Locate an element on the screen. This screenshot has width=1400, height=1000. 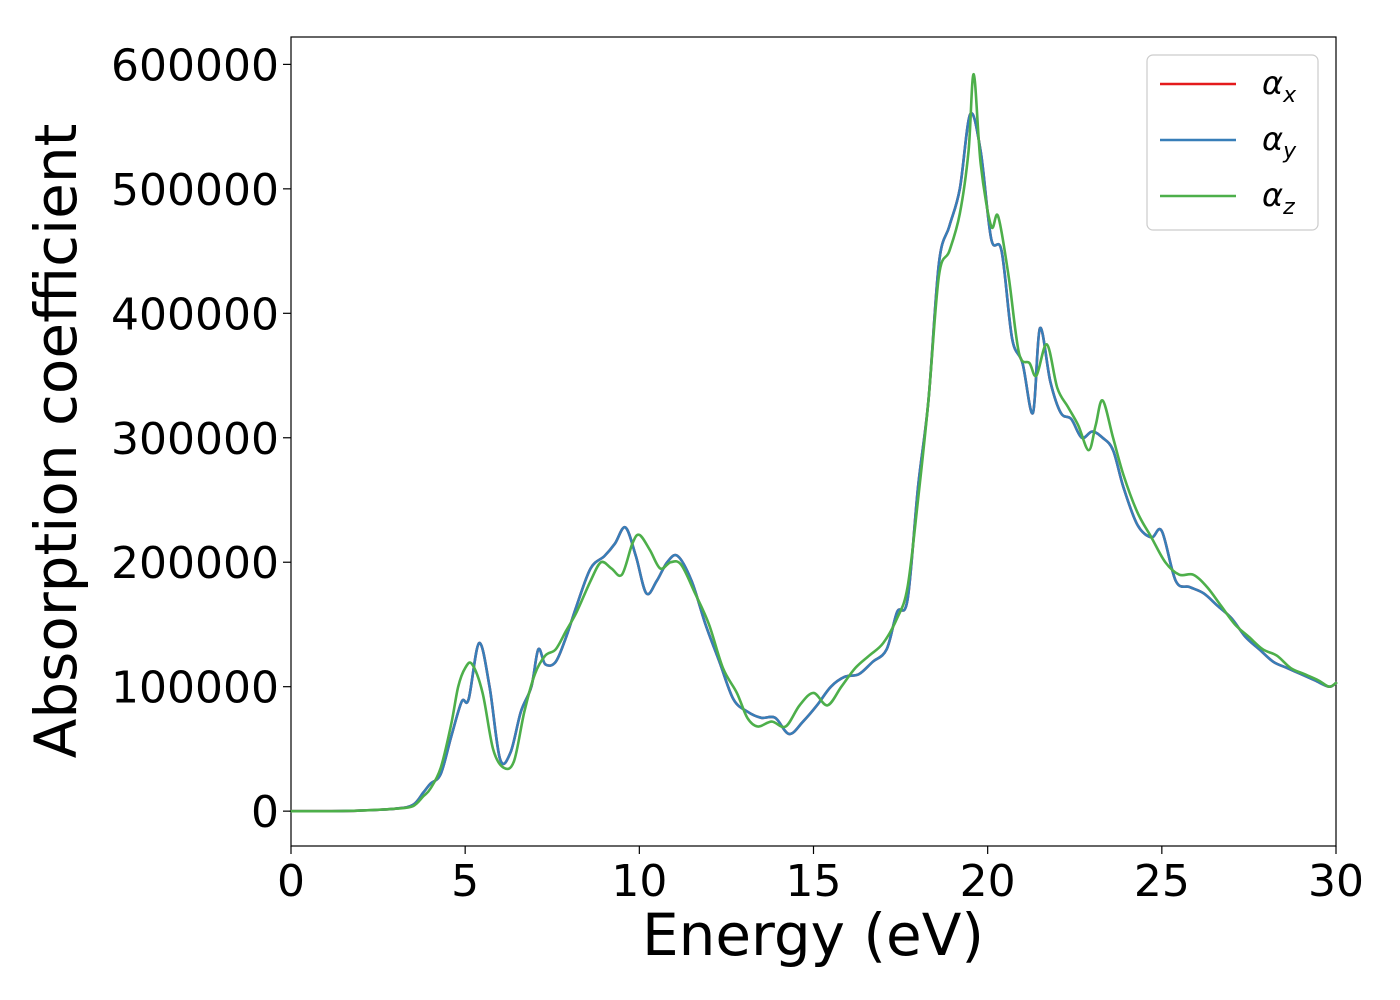
x-axis-ticks: 0 5 10 15 20 25 30 is located at coordinates (820, 876).